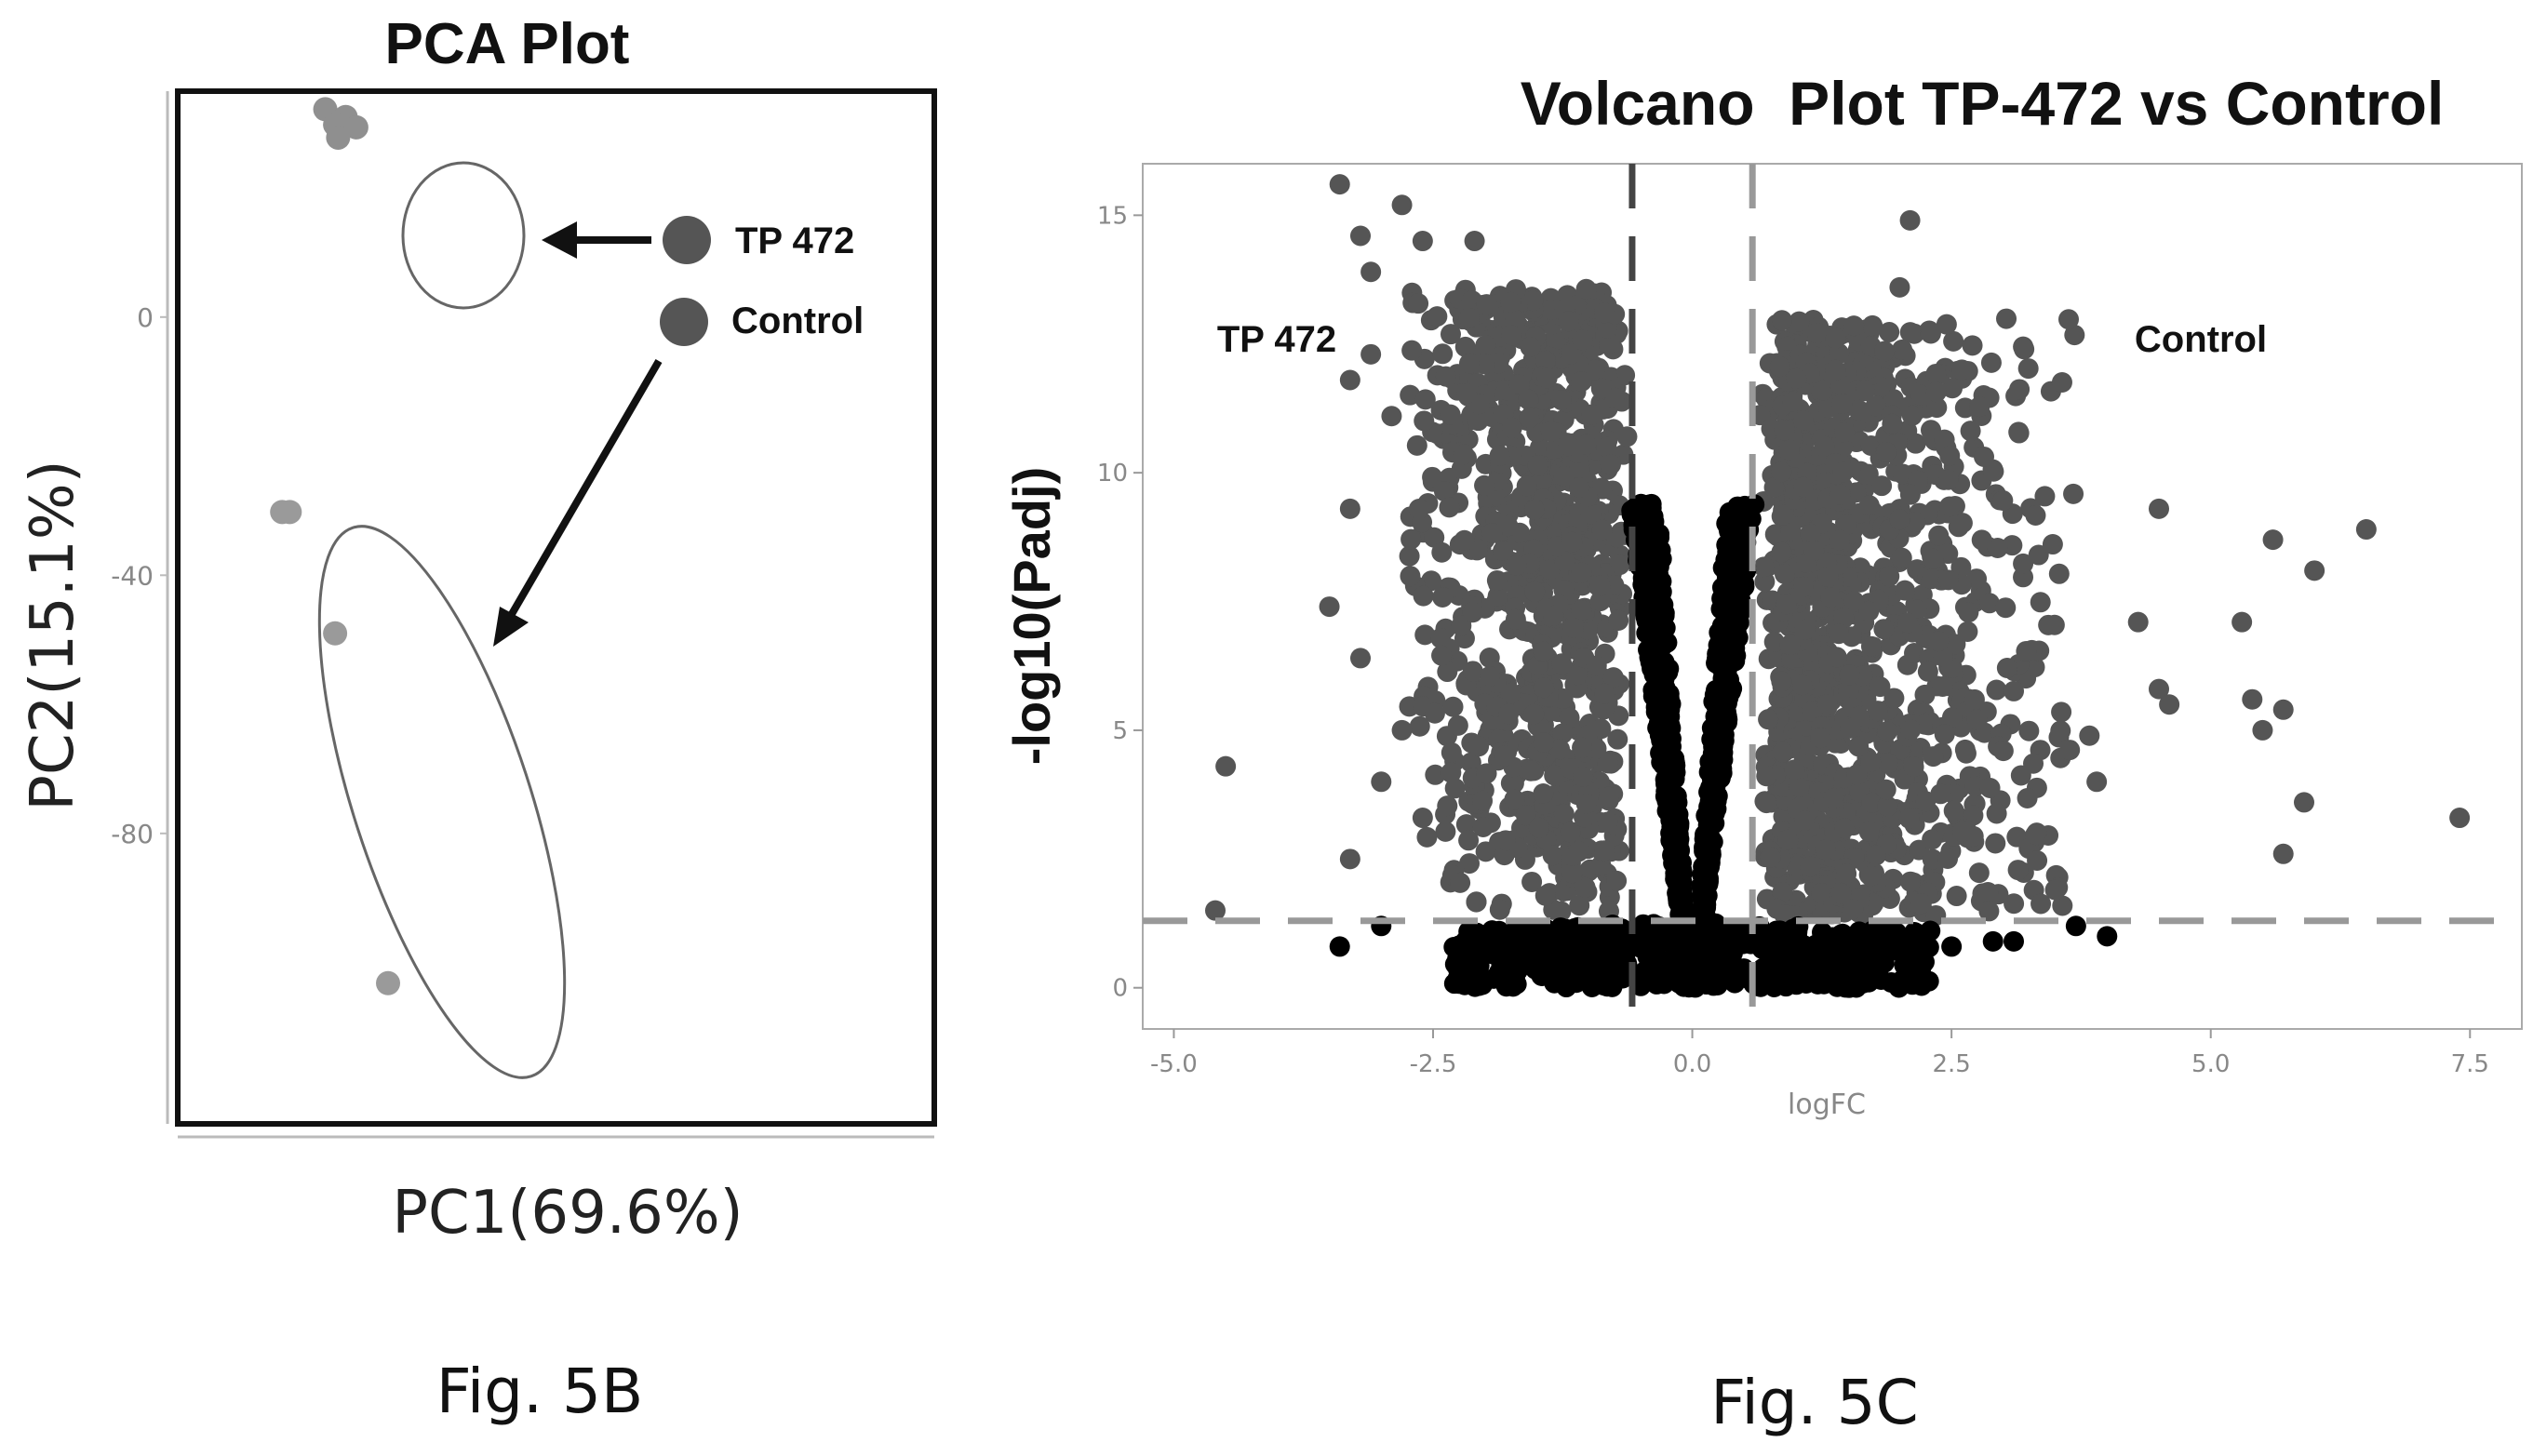 Image resolution: width=2533 pixels, height=1456 pixels. Describe the element at coordinates (585, 487) in the screenshot. I see `arrow-to-control` at that location.